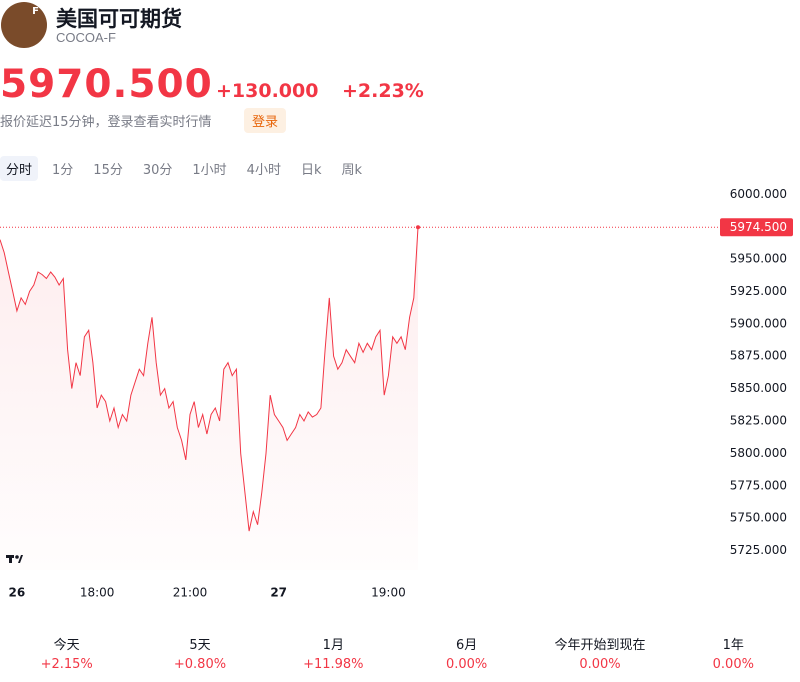 The image size is (800, 682). What do you see at coordinates (119, 19) in the screenshot?
I see `title: 美国可可期货` at bounding box center [119, 19].